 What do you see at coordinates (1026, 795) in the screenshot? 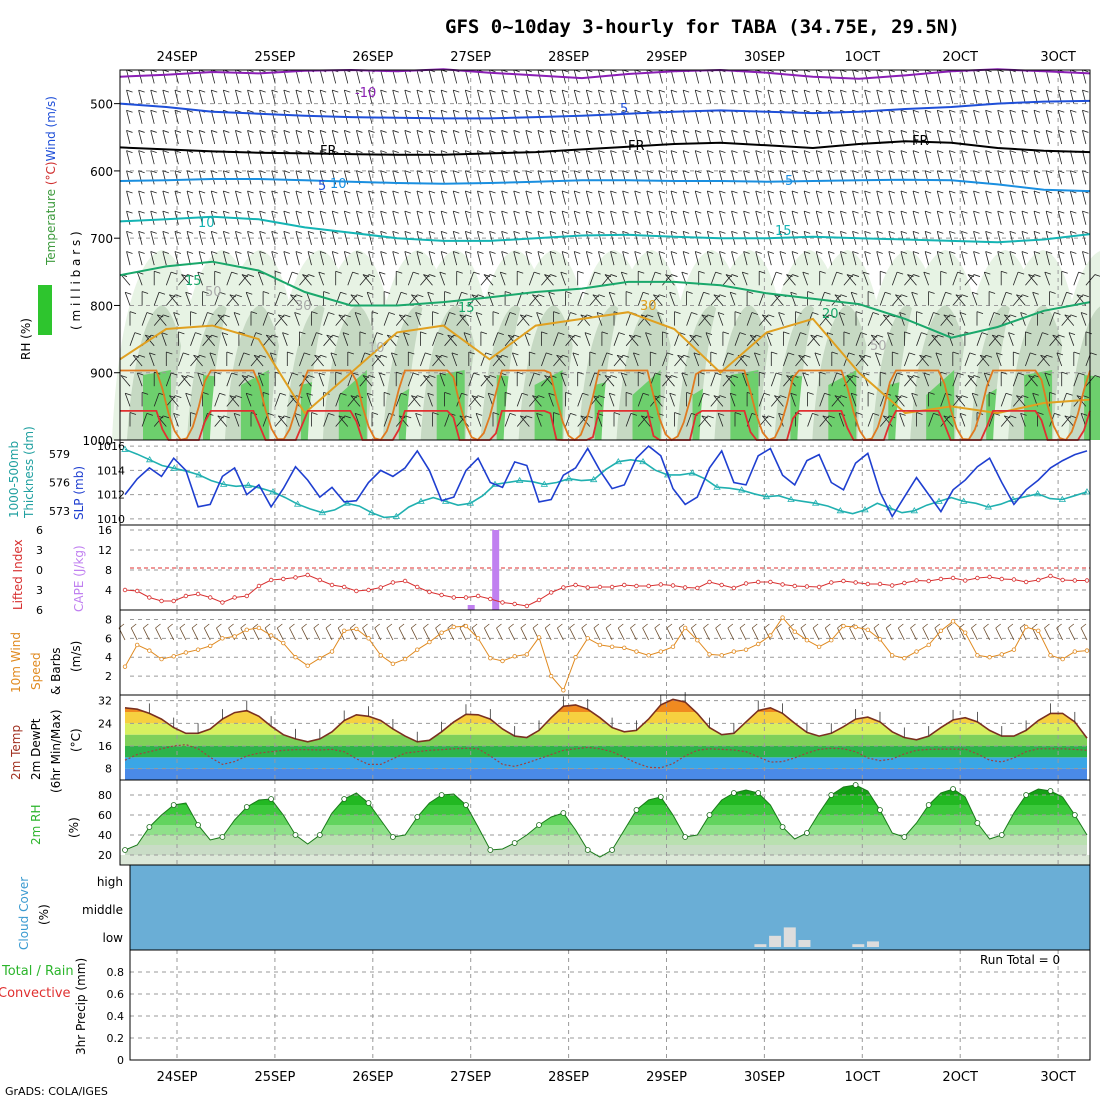
I see `rh-point` at bounding box center [1026, 795].